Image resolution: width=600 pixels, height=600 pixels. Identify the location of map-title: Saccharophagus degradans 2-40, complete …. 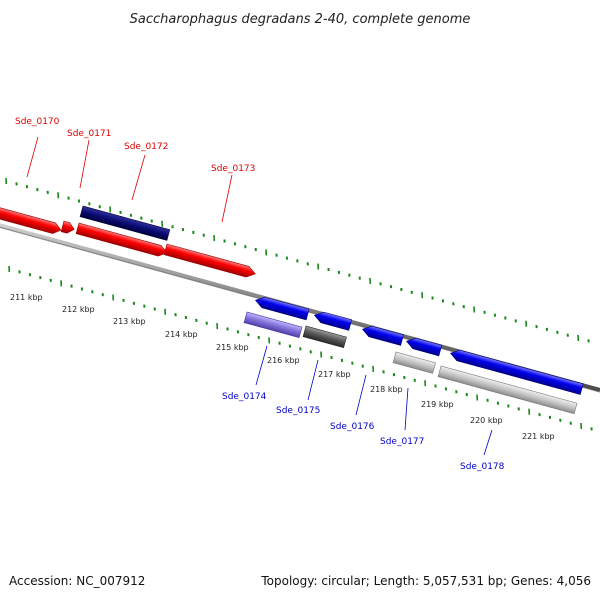
(300, 19).